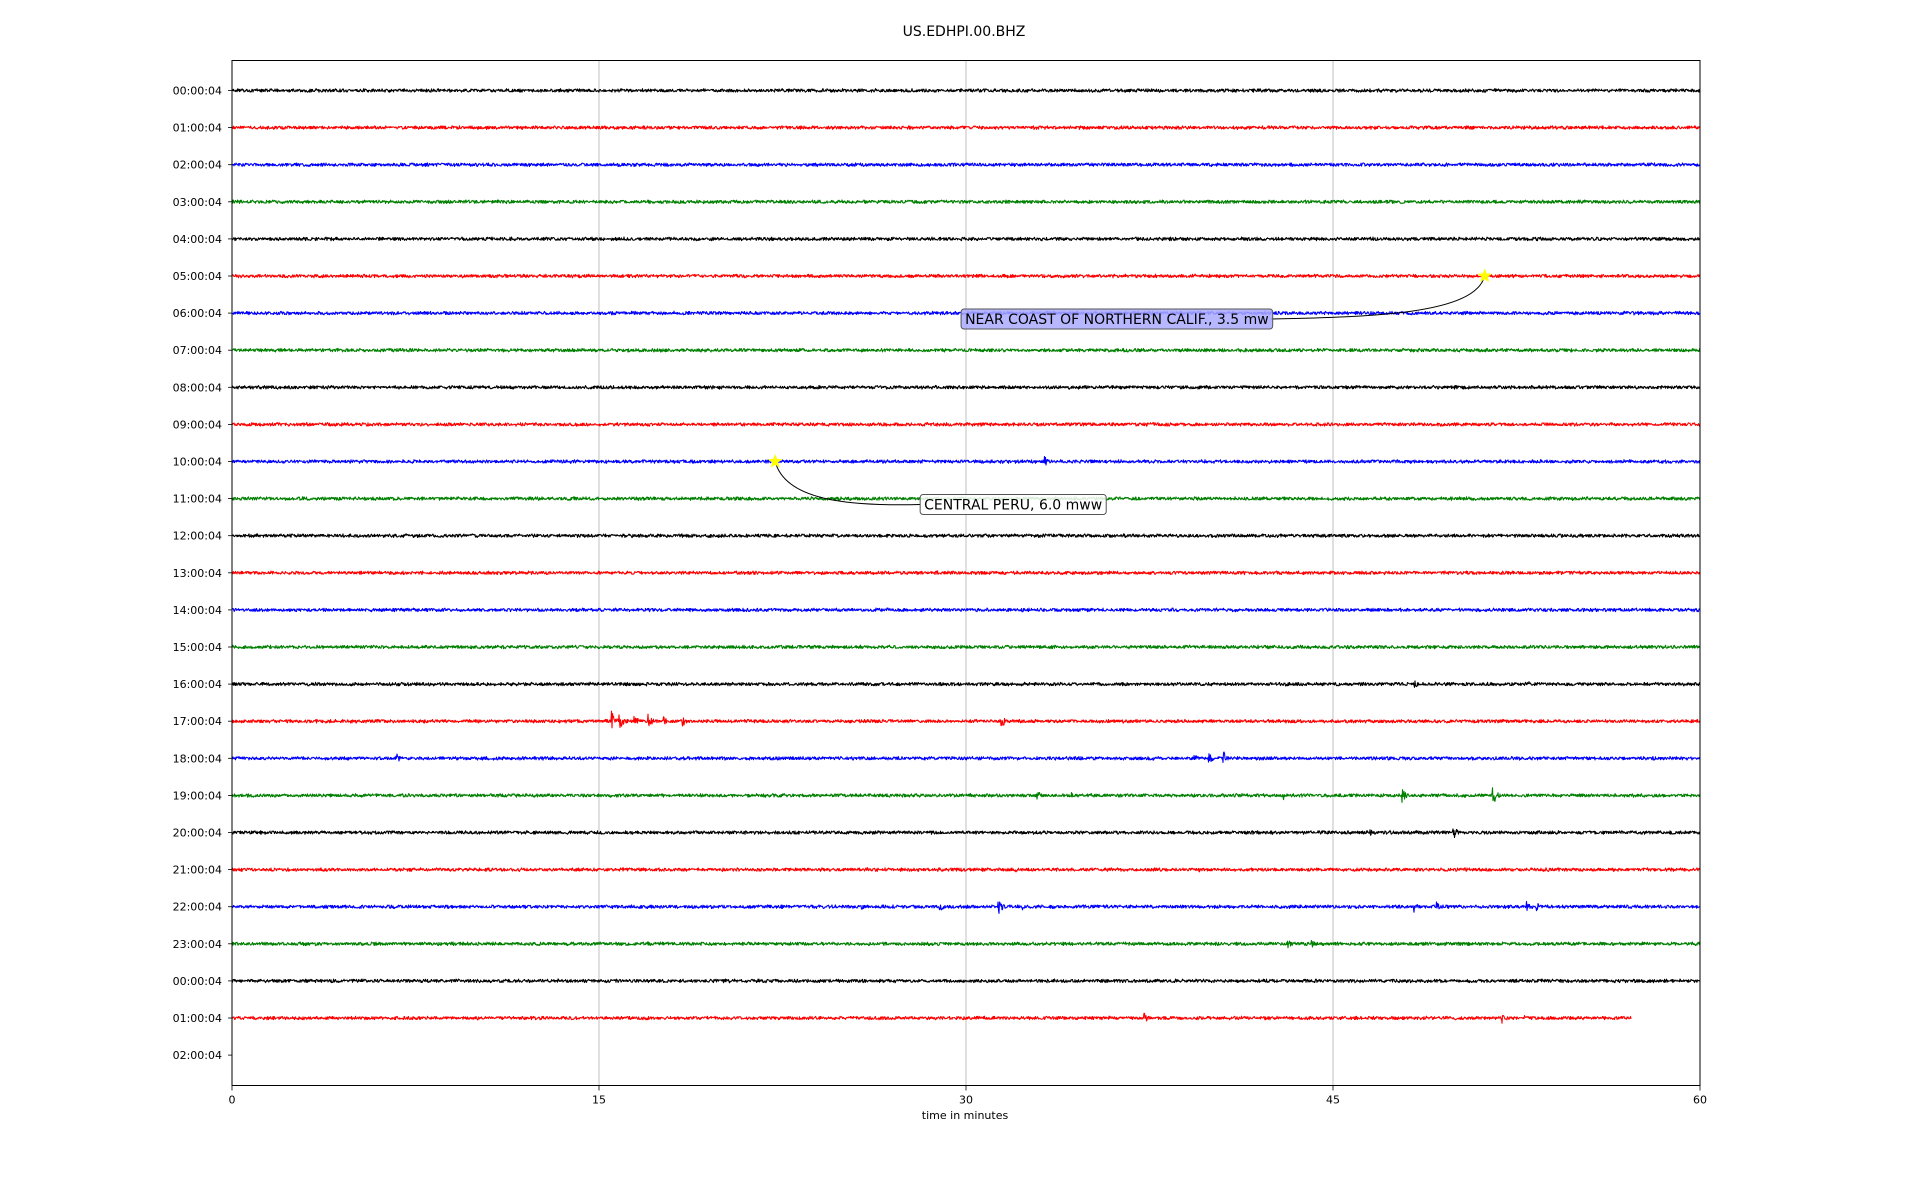 This screenshot has width=1920, height=1200. What do you see at coordinates (197, 573) in the screenshot?
I see `y-tick-label: 13:00:04` at bounding box center [197, 573].